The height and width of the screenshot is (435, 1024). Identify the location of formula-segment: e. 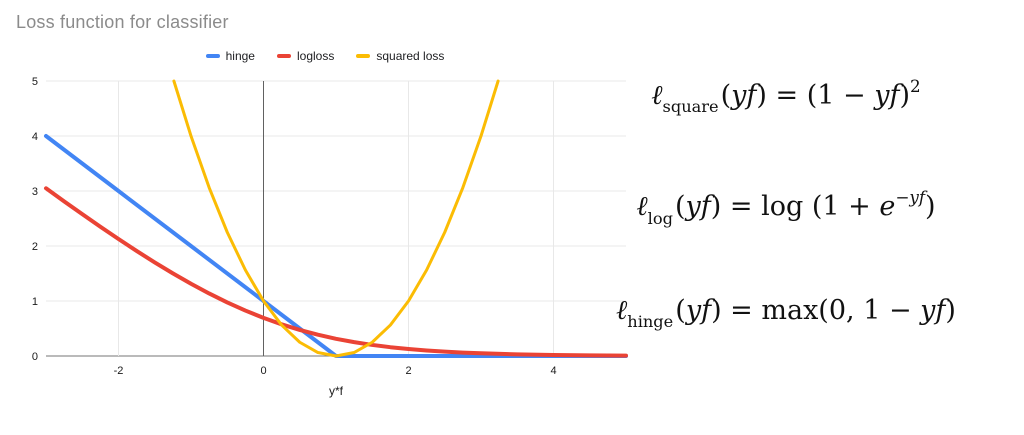
(887, 207).